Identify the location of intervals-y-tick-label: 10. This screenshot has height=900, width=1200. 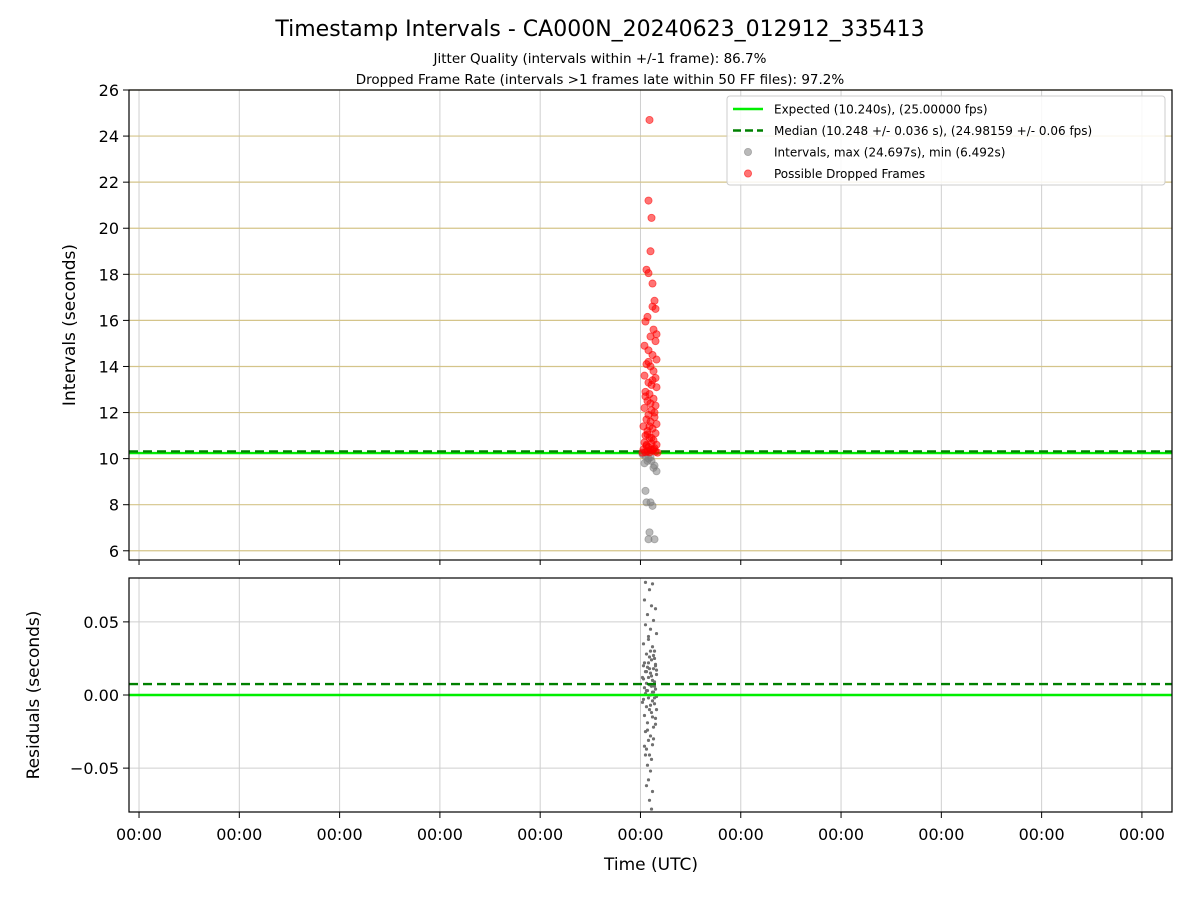
(109, 459).